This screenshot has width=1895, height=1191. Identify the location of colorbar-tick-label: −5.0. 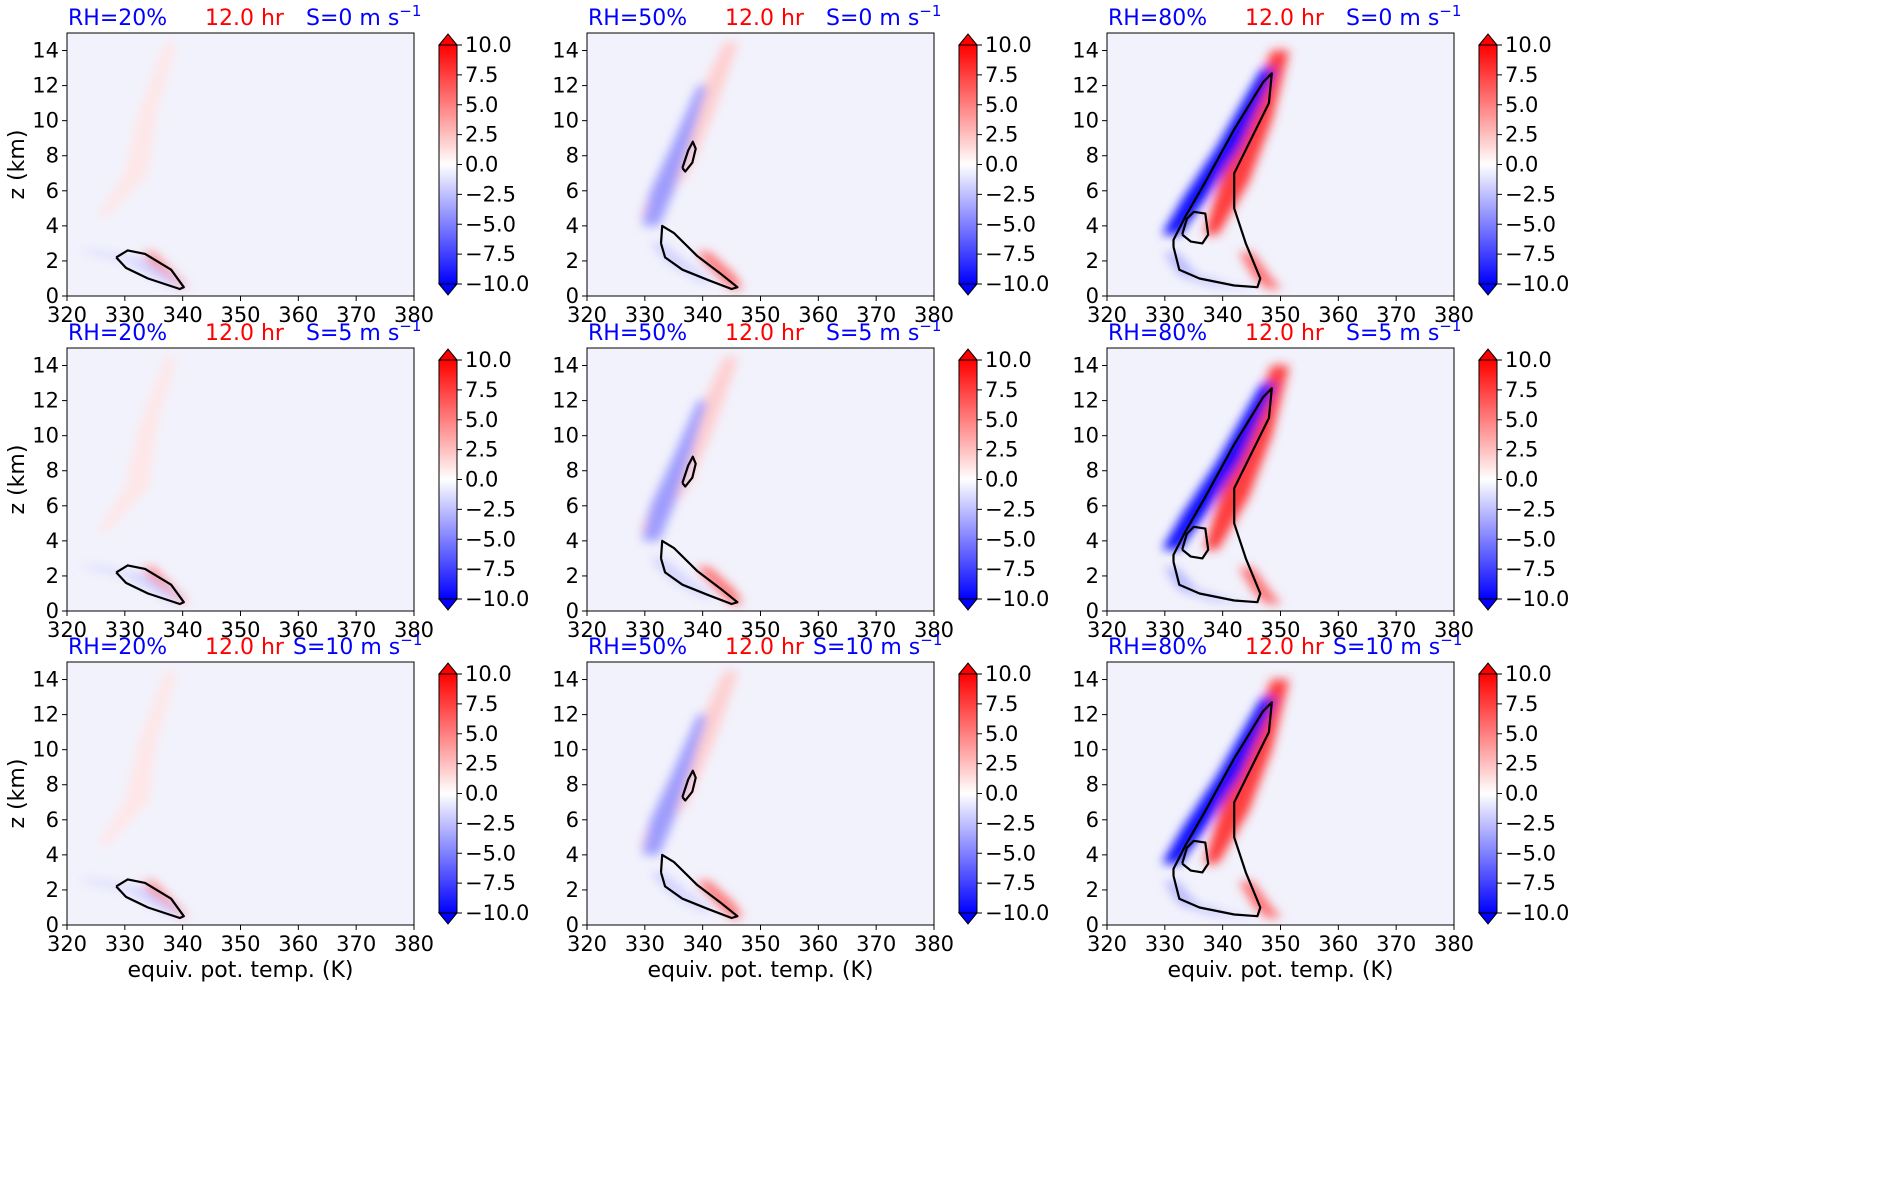
(1530, 539).